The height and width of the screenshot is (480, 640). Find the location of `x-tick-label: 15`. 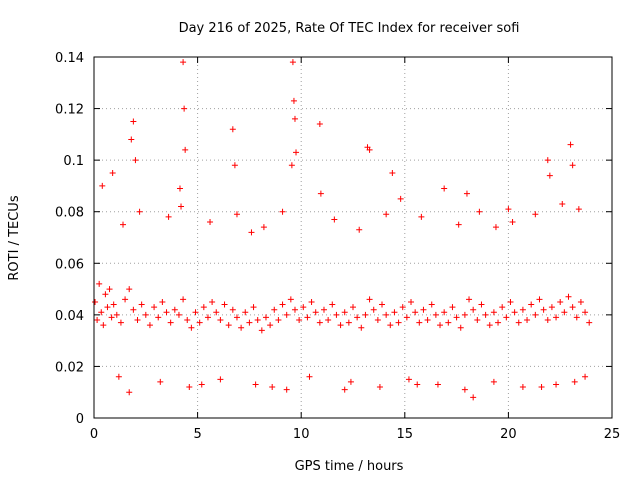

x-tick-label: 15 is located at coordinates (405, 434).